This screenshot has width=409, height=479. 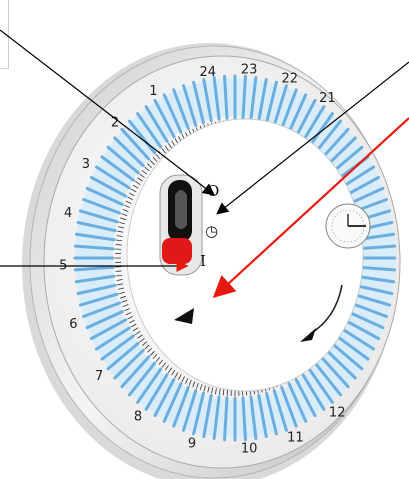 What do you see at coordinates (249, 69) in the screenshot?
I see `hour-label: 23` at bounding box center [249, 69].